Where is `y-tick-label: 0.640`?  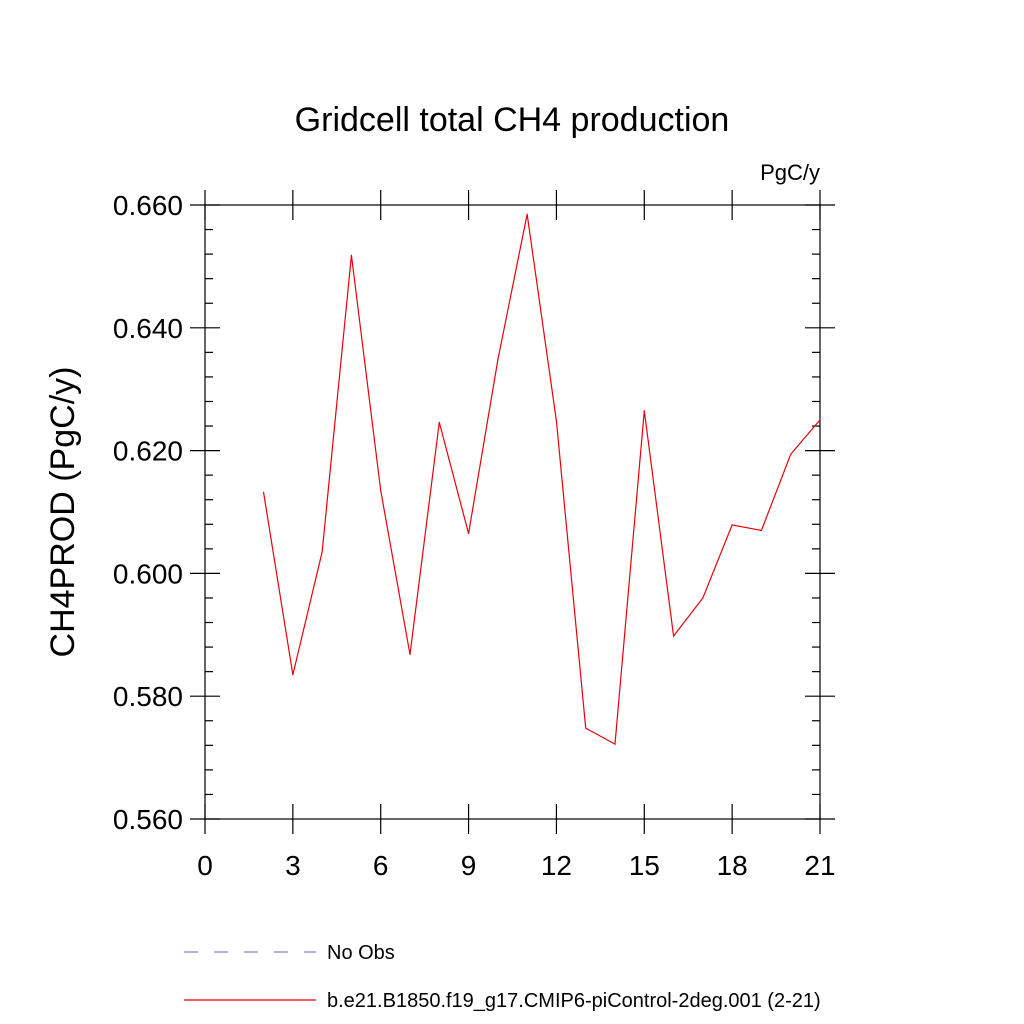
y-tick-label: 0.640 is located at coordinates (148, 328).